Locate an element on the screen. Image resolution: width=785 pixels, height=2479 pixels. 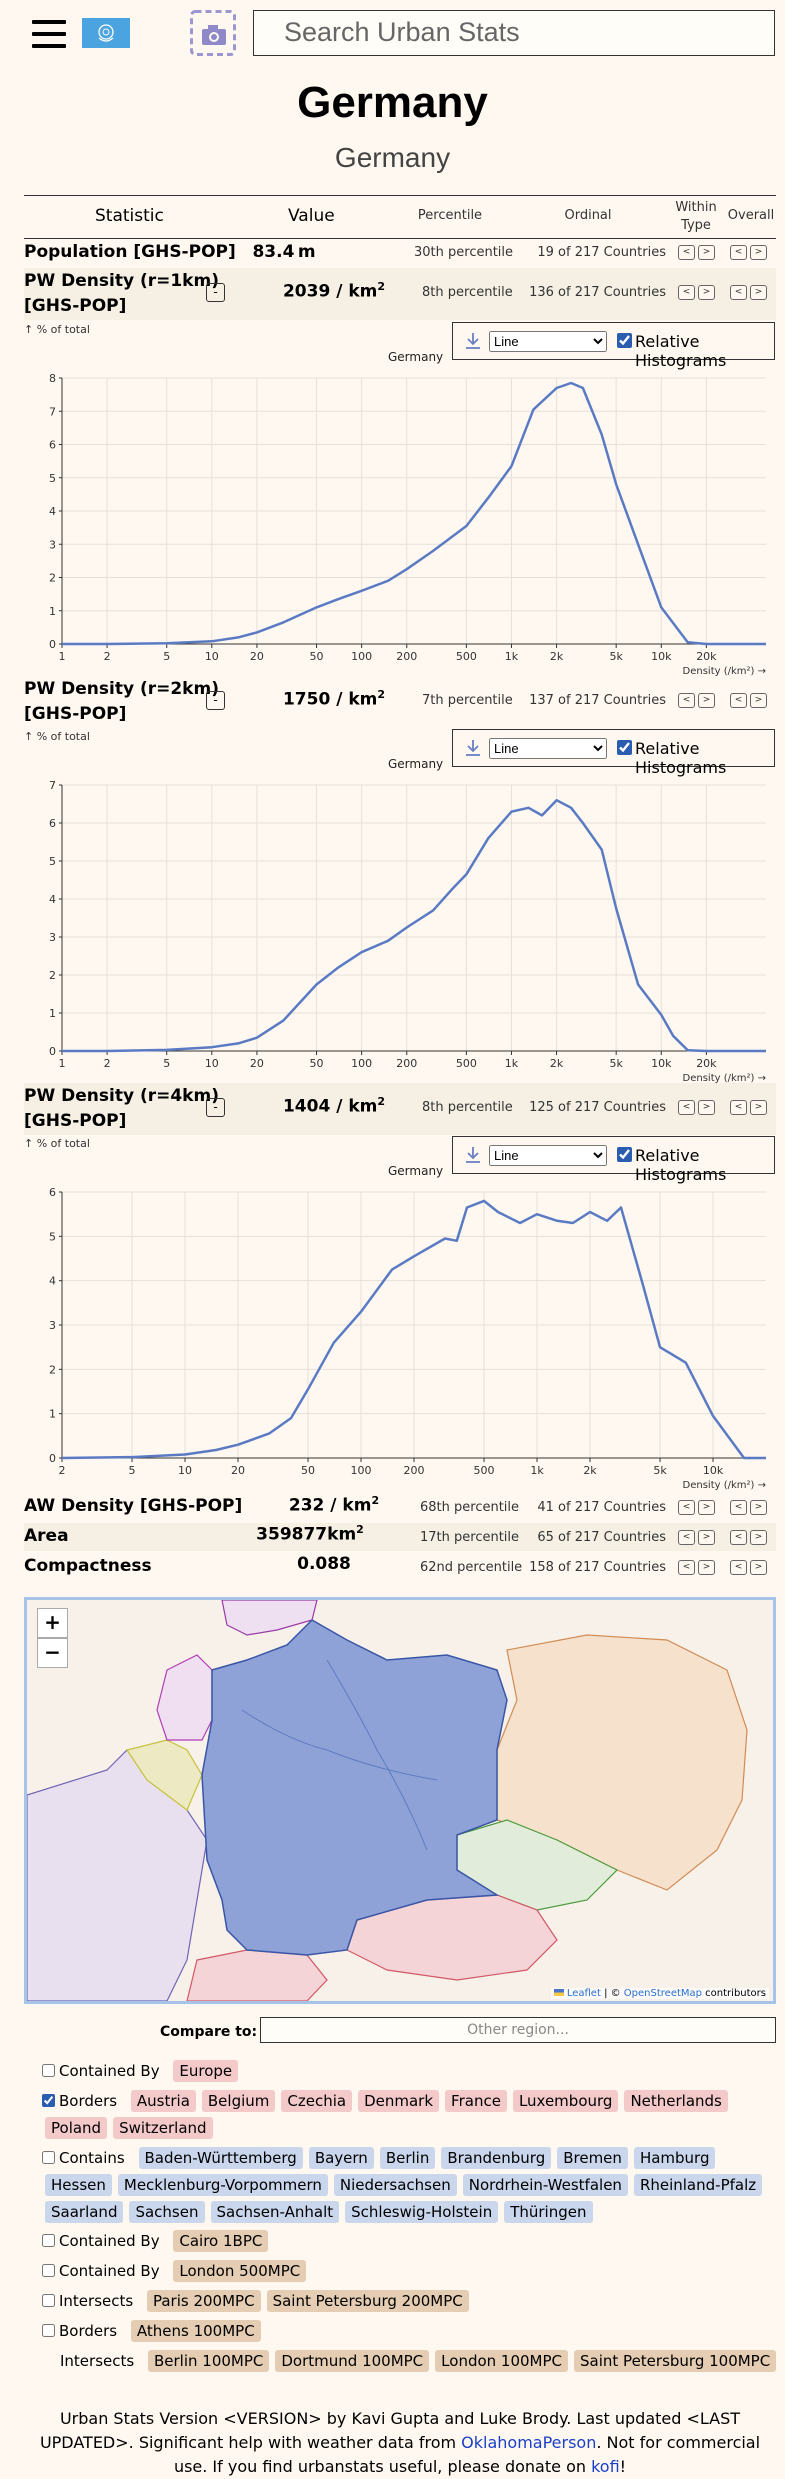
stat-name: PW Density (r=2km) [GHS-POP] is located at coordinates (121, 701).